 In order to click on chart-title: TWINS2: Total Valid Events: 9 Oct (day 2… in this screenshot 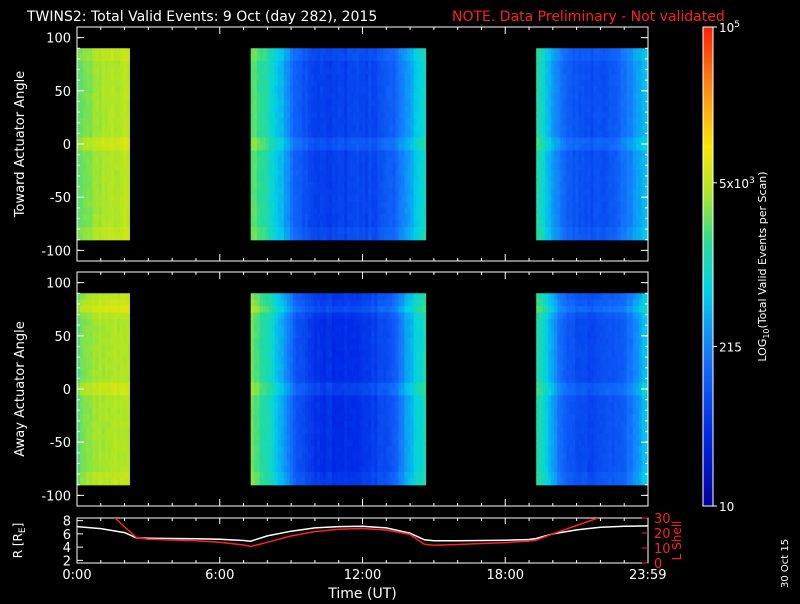, I will do `click(201, 17)`.